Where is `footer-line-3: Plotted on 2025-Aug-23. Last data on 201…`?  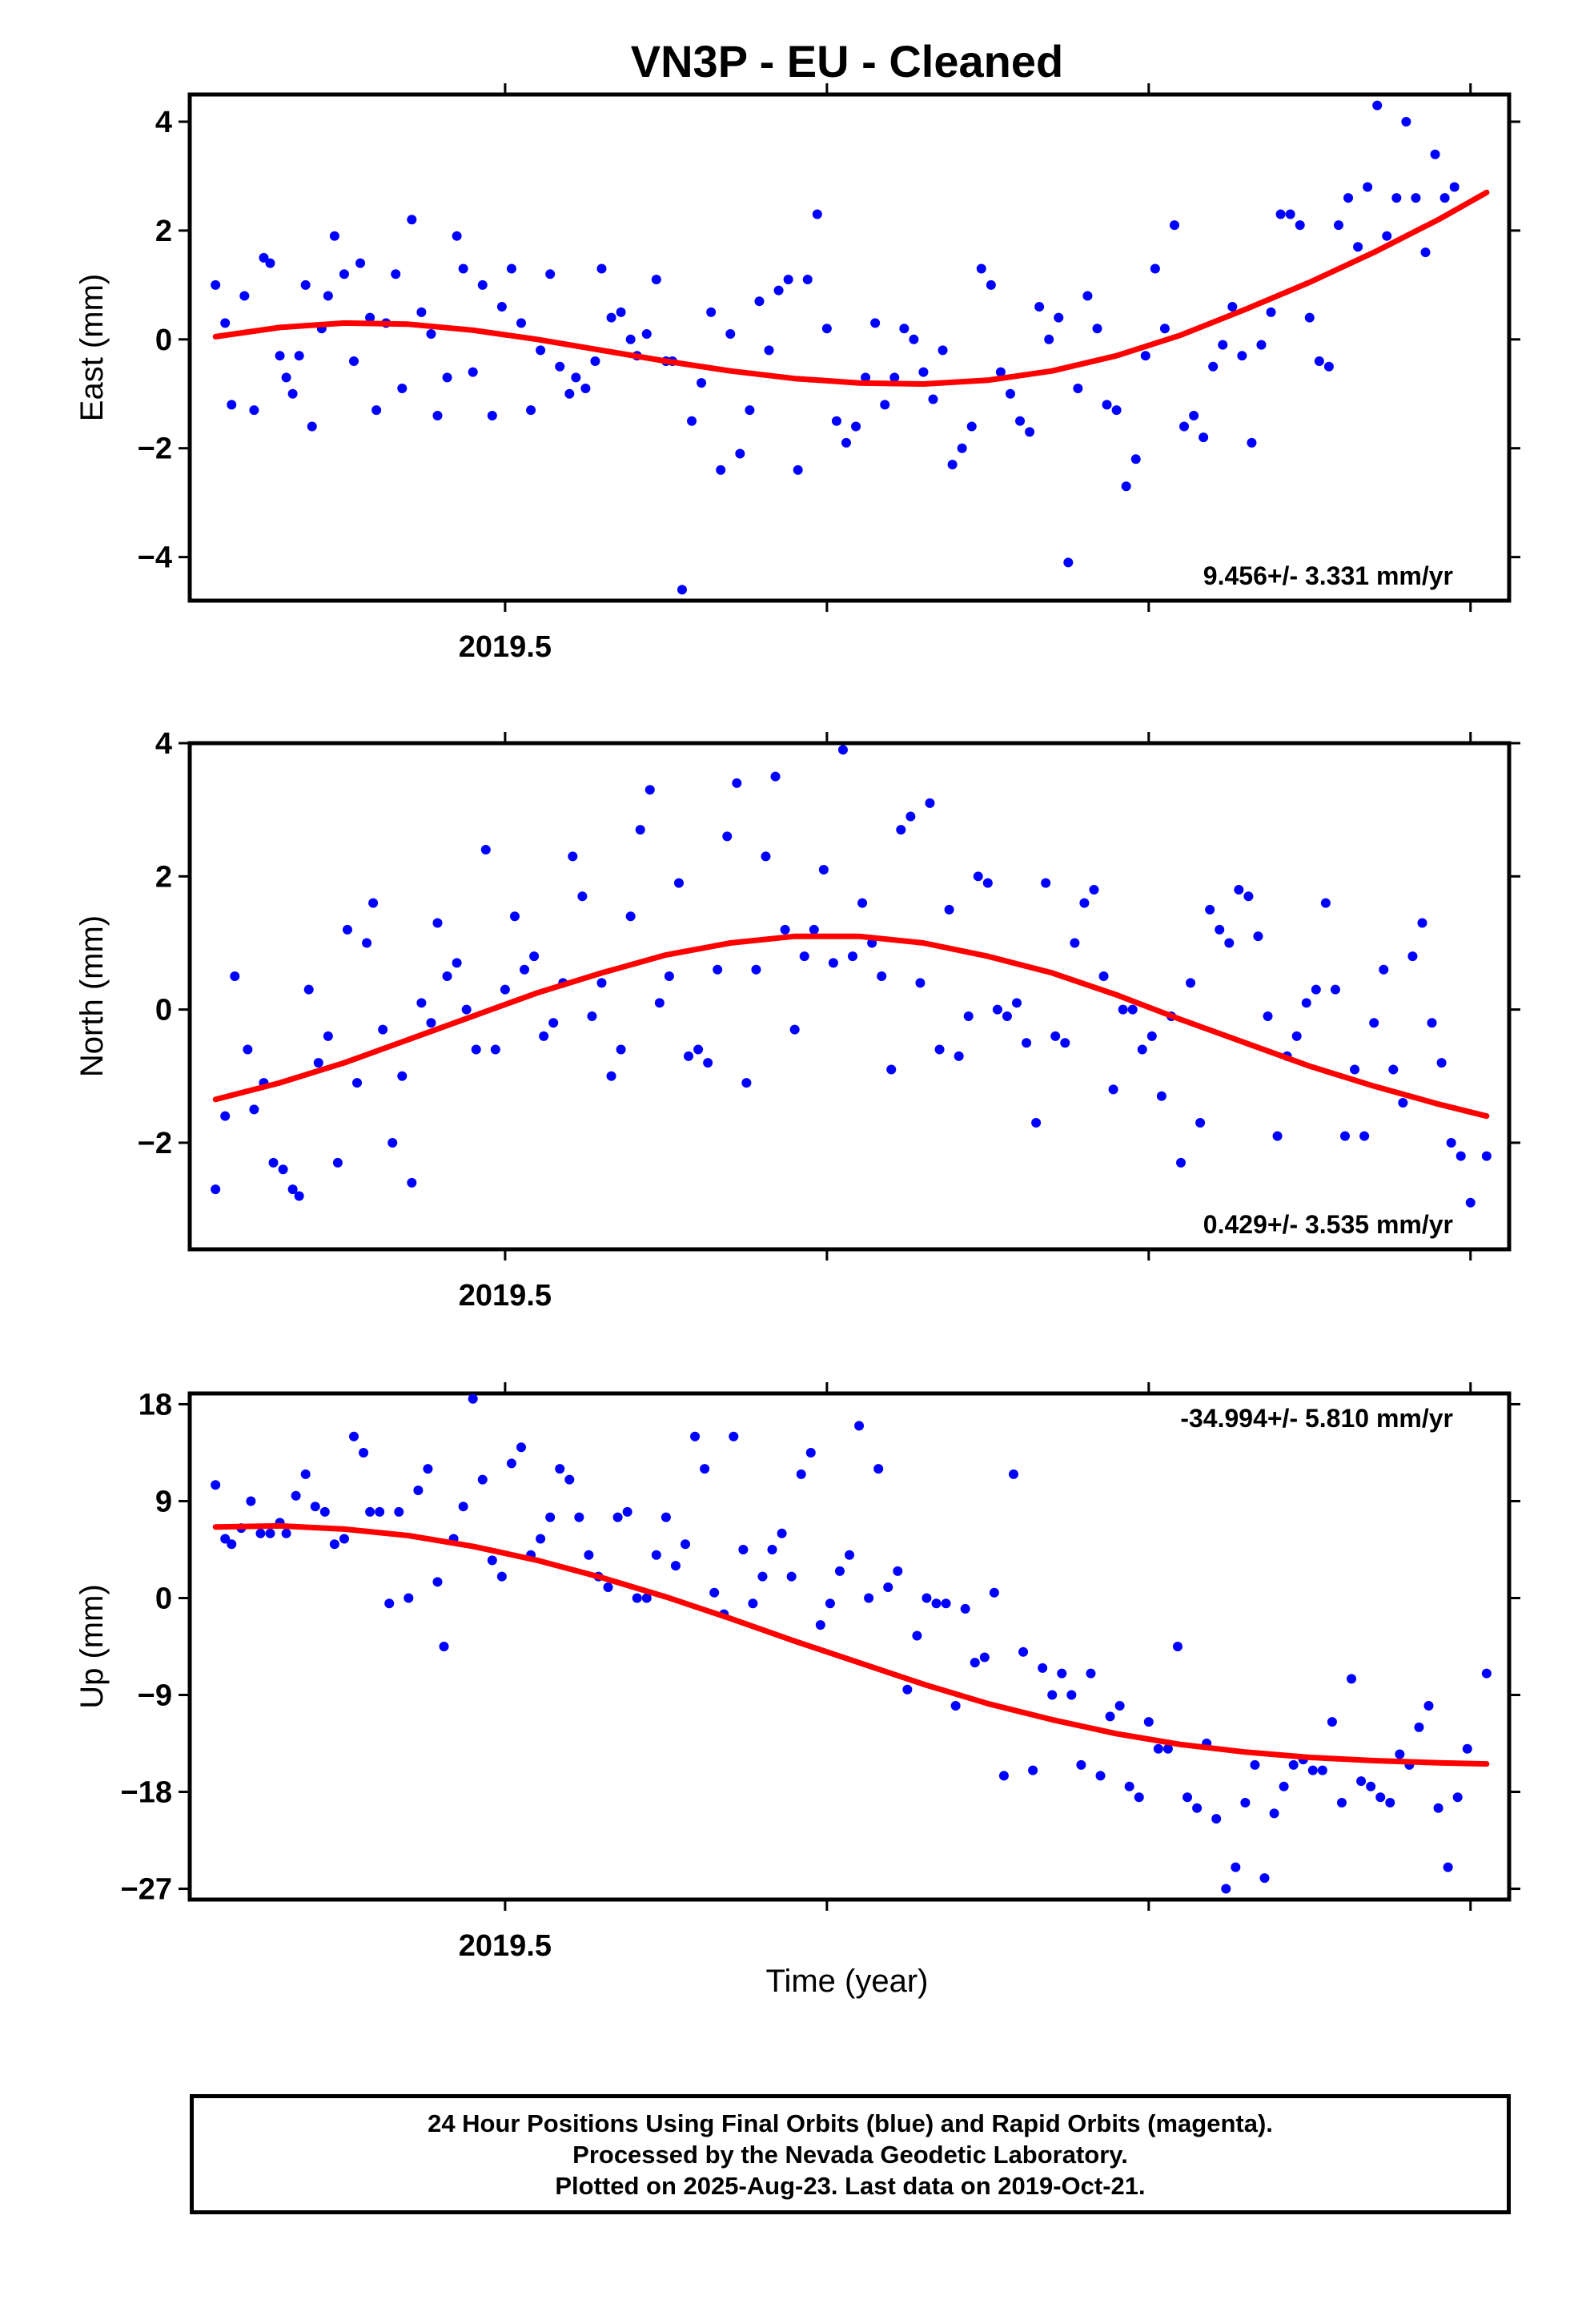
footer-line-3: Plotted on 2025-Aug-23. Last data on 201… is located at coordinates (850, 2185).